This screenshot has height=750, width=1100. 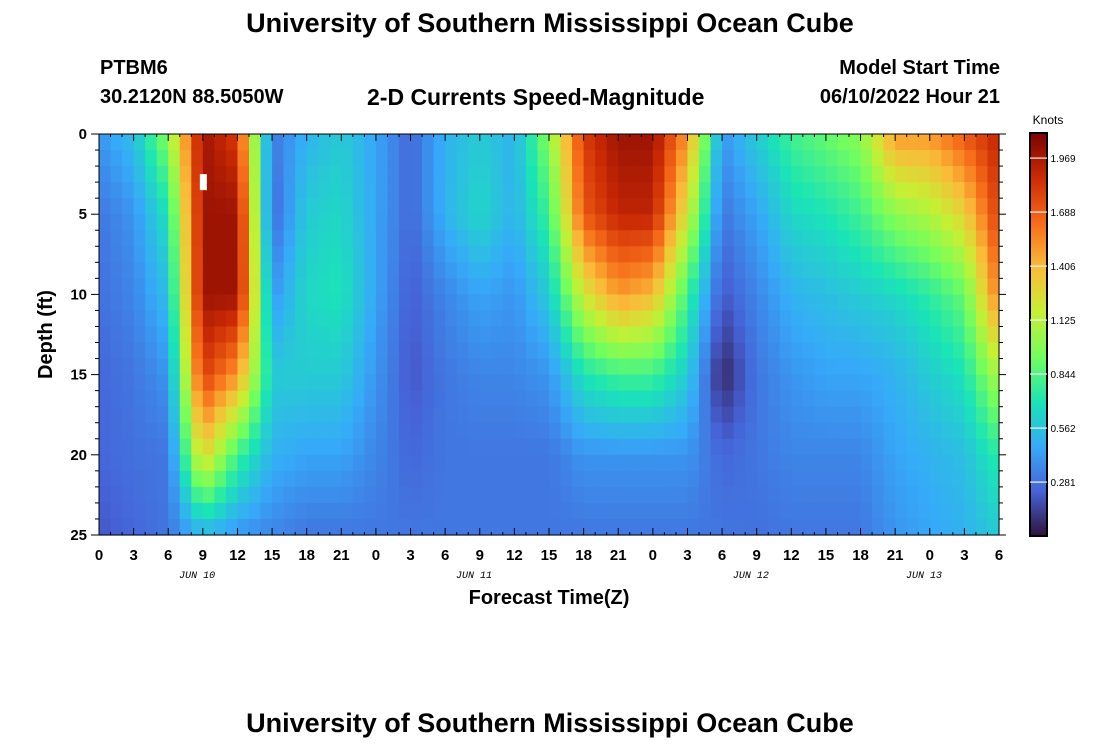 What do you see at coordinates (1062, 321) in the screenshot?
I see `colorbar-tick-label: 1.125` at bounding box center [1062, 321].